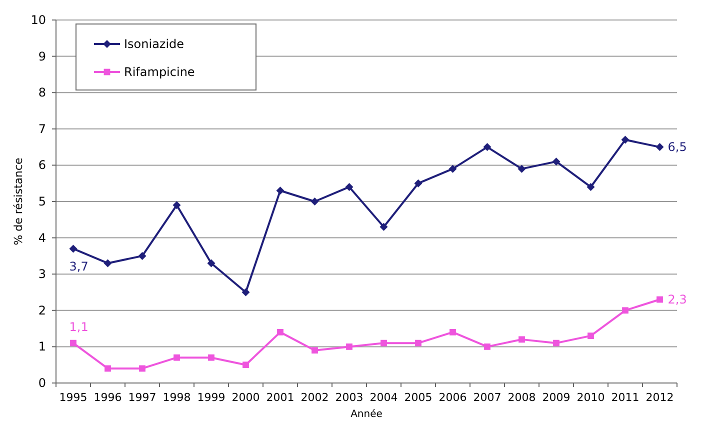 Image resolution: width=725 pixels, height=429 pixels. Describe the element at coordinates (314, 397) in the screenshot. I see `x-tick-label: 2002` at that location.